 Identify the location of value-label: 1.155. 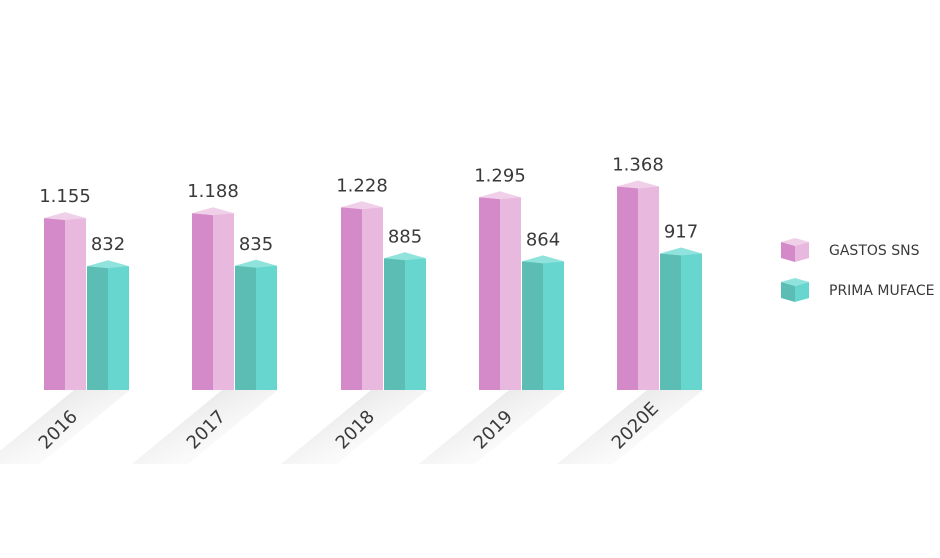
(65, 196).